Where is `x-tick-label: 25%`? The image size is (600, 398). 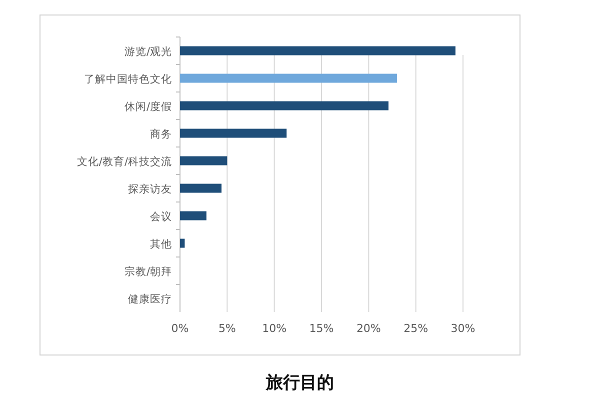 x-tick-label: 25% is located at coordinates (416, 328).